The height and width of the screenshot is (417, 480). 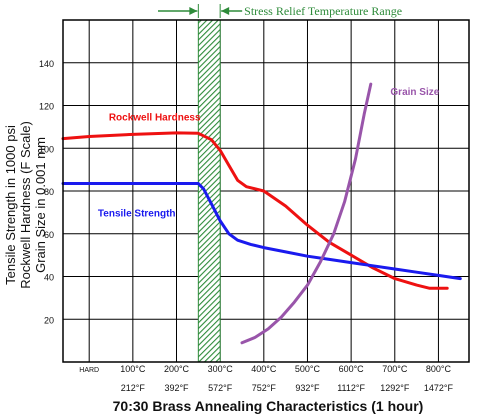 I want to click on y-axis-label-line-1: Tensile Strength in 1000 psi, so click(x=10, y=205).